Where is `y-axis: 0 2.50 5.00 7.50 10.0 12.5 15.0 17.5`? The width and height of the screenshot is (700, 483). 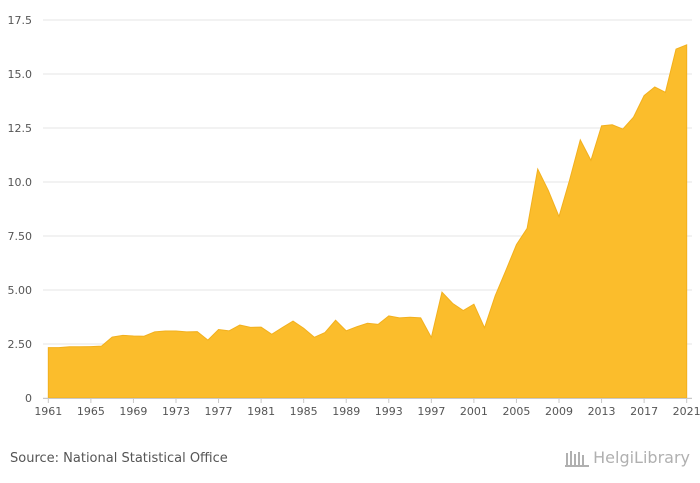 y-axis: 0 2.50 5.00 7.50 10.0 12.5 15.0 17.5 is located at coordinates (20, 209).